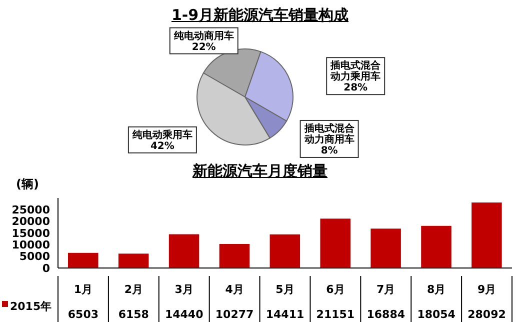 The image size is (520, 322). What do you see at coordinates (335, 314) in the screenshot?
I see `data-label: 21151` at bounding box center [335, 314].